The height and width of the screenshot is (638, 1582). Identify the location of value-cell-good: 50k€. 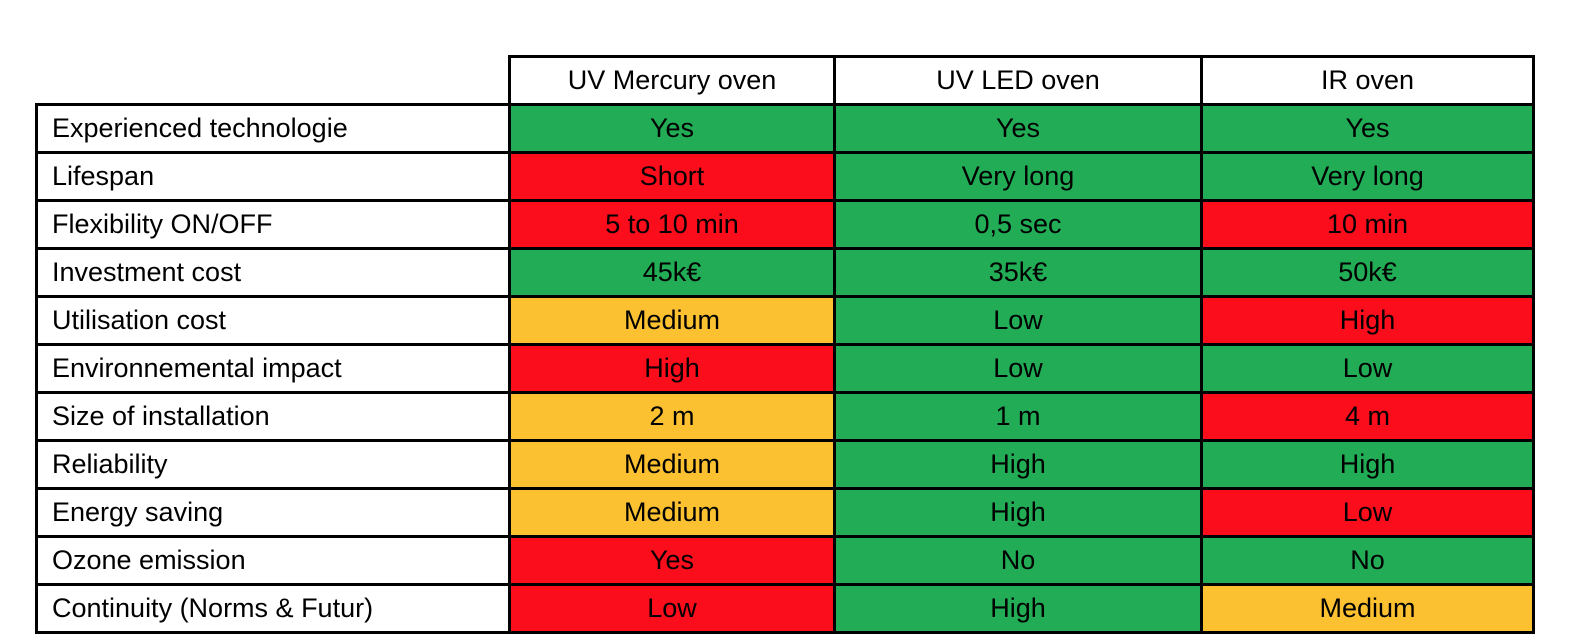
(1367, 272).